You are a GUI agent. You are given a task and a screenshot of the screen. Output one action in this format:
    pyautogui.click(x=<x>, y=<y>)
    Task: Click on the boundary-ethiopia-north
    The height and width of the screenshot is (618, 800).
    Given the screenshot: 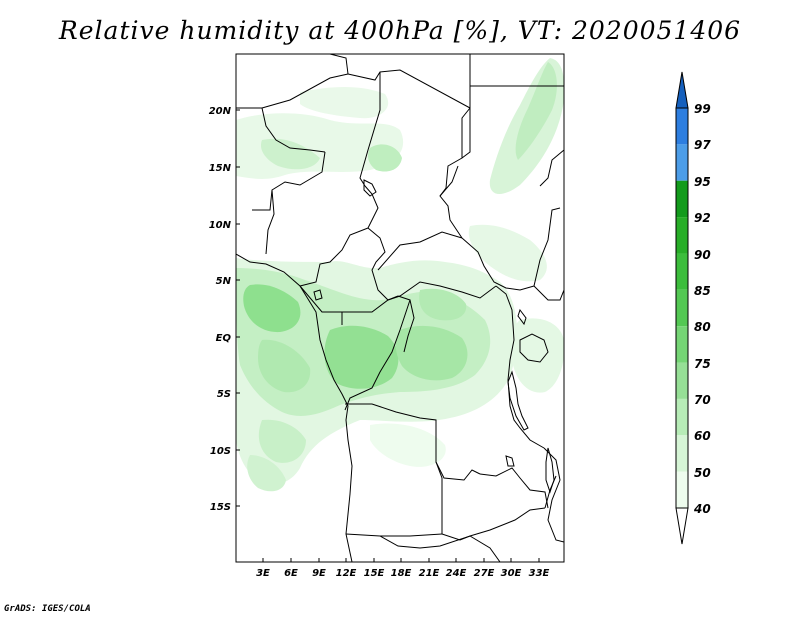 What is the action you would take?
    pyautogui.click(x=551, y=168)
    